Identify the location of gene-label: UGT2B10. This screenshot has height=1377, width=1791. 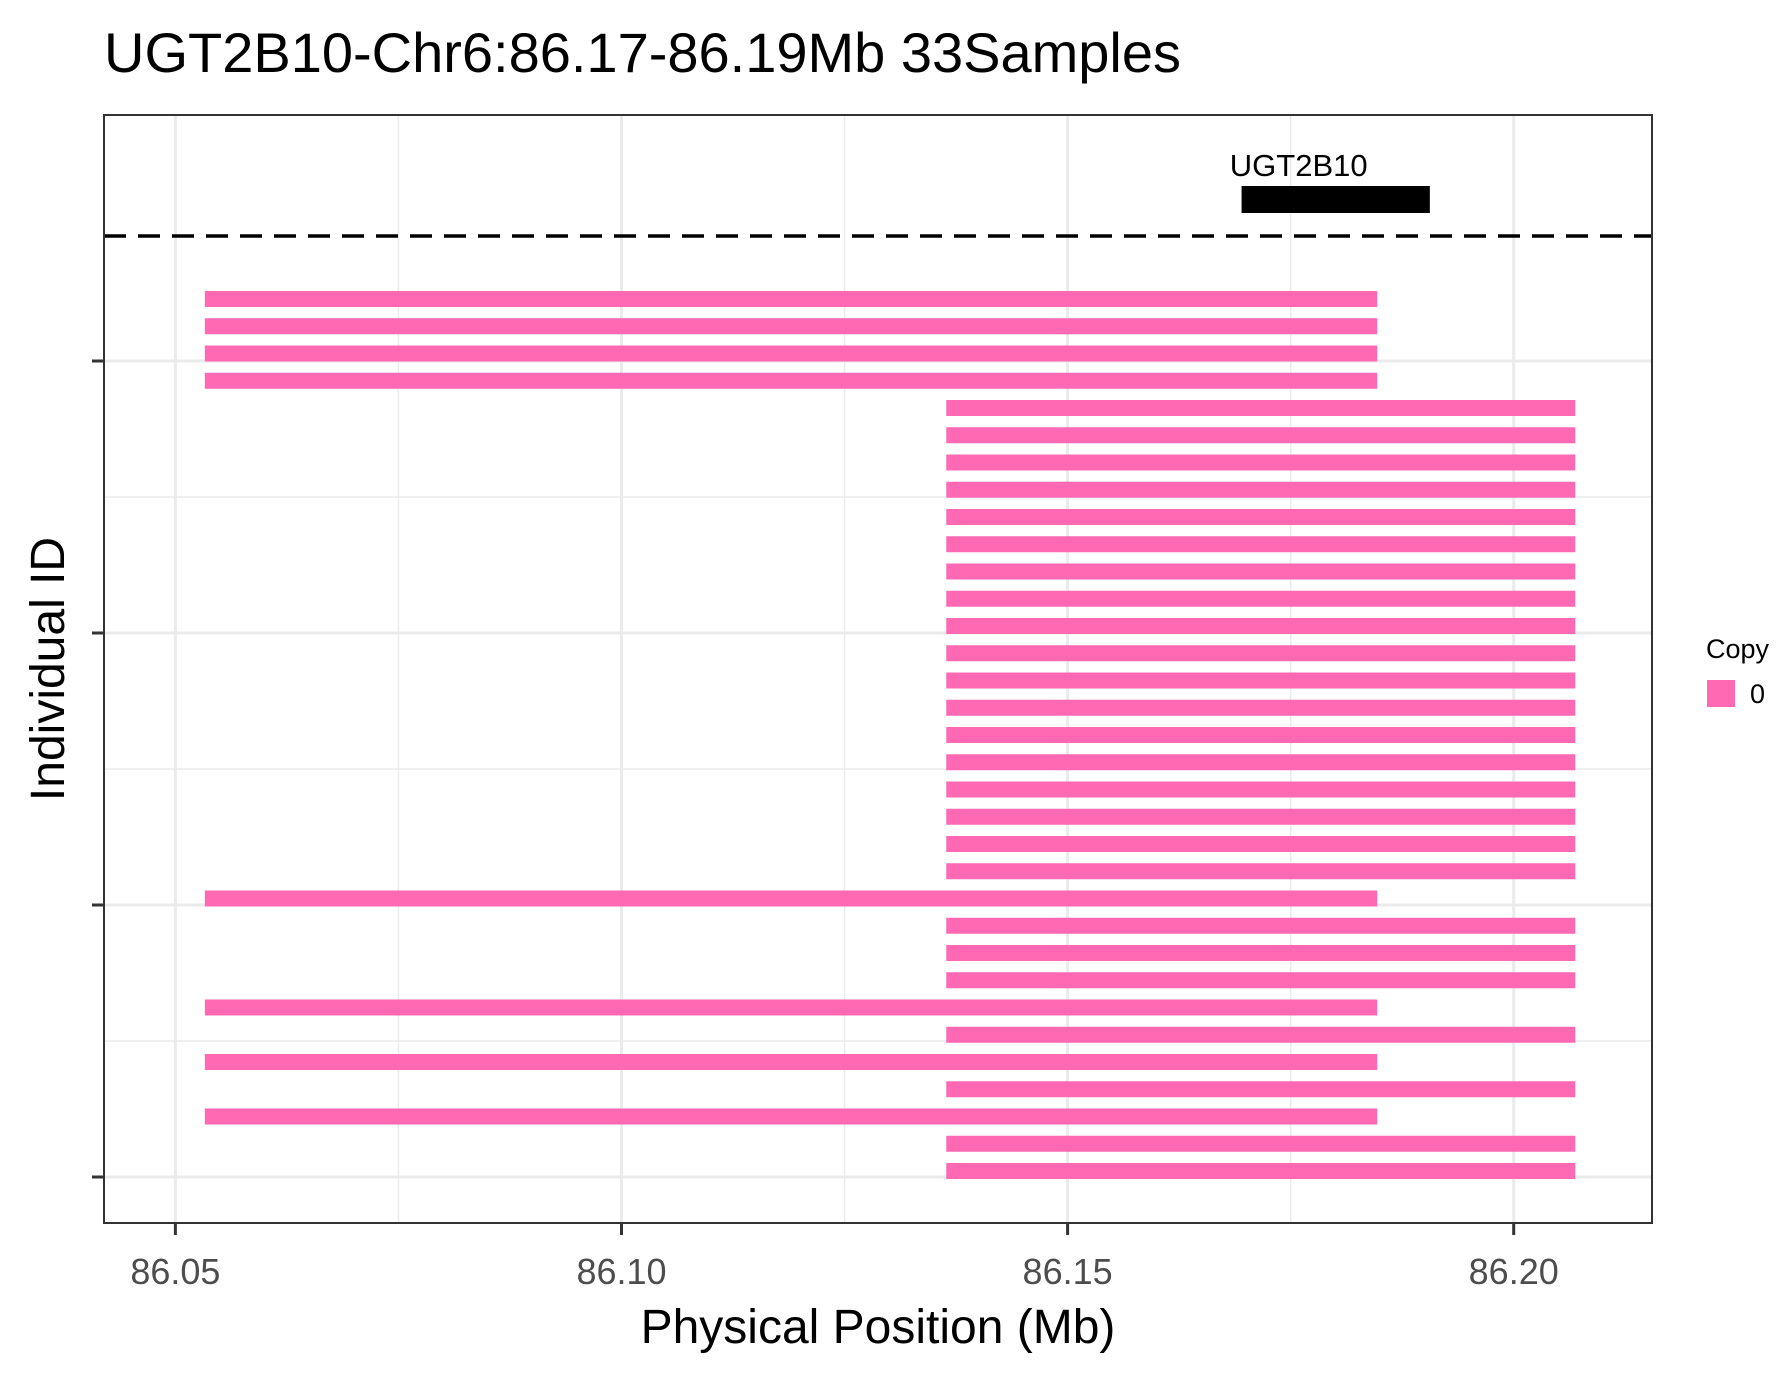
(1299, 165).